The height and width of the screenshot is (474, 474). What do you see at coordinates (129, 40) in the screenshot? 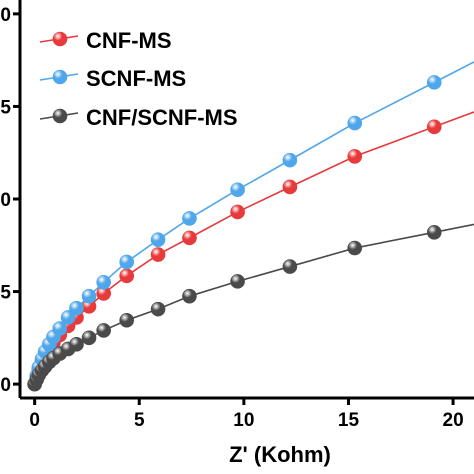
I see `legend-label: CNF-MS` at bounding box center [129, 40].